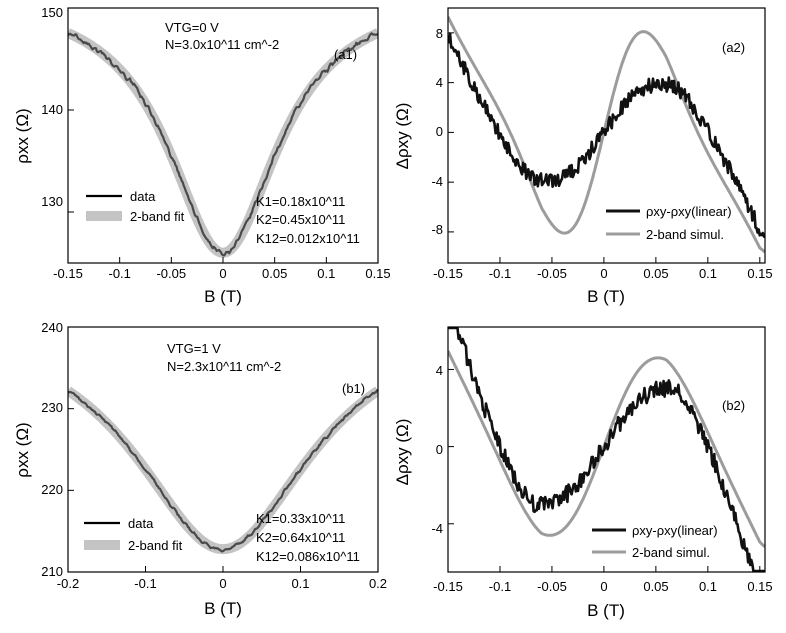 The image size is (786, 633). What do you see at coordinates (300, 219) in the screenshot?
I see `a1-param-1: K2=0.45x10^11` at bounding box center [300, 219].